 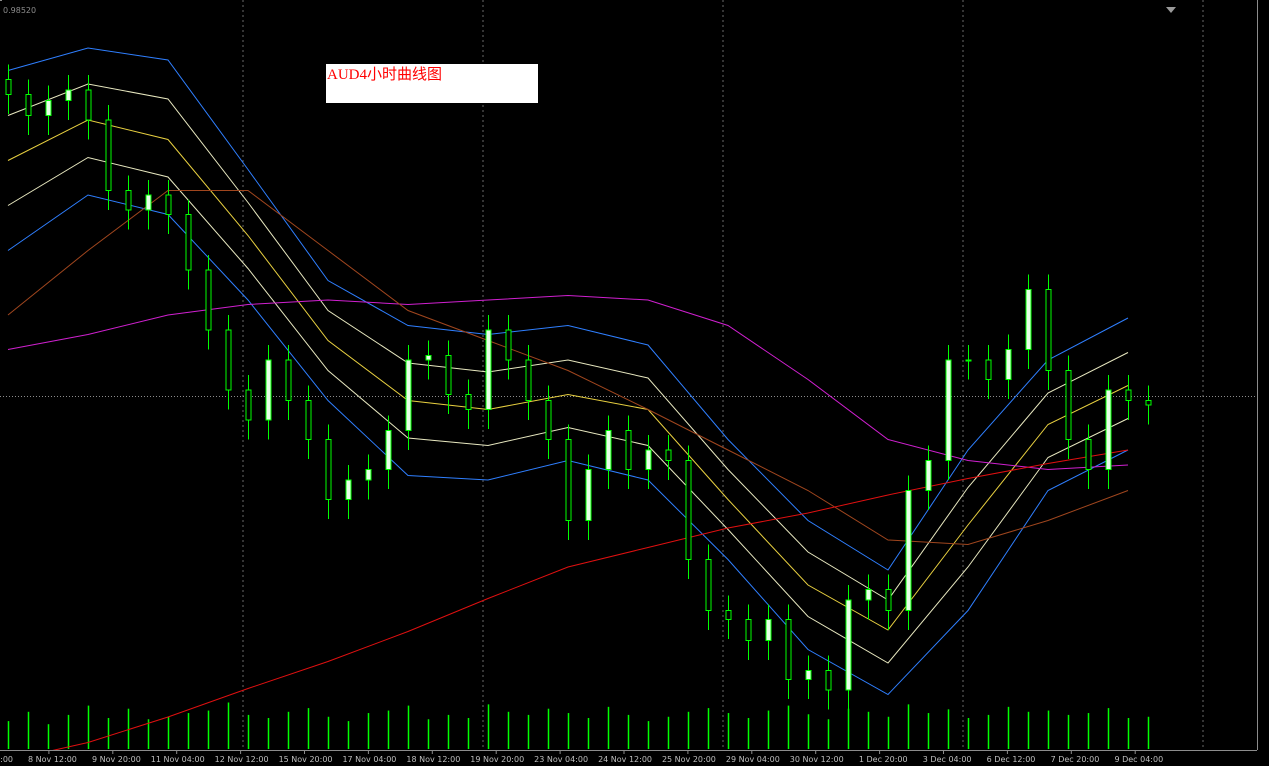 I want to click on x-tick-label: 9 Nov 20:00, so click(x=116, y=759).